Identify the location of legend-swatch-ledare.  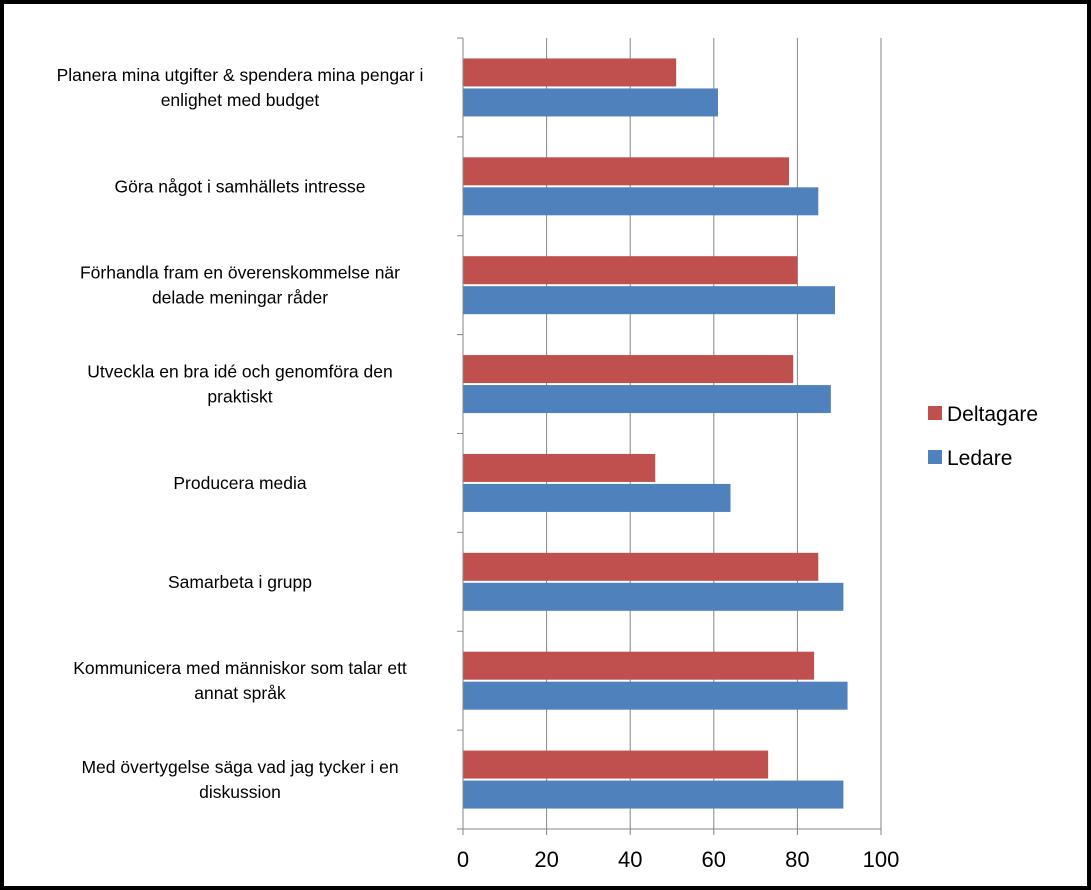
(935, 457).